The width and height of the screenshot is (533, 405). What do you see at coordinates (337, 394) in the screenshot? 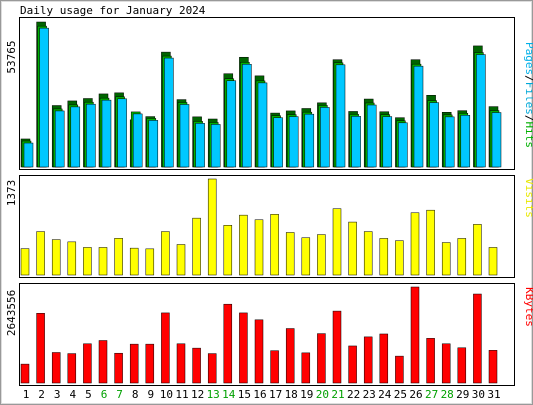
I see `x-tick-label: 21` at bounding box center [337, 394].